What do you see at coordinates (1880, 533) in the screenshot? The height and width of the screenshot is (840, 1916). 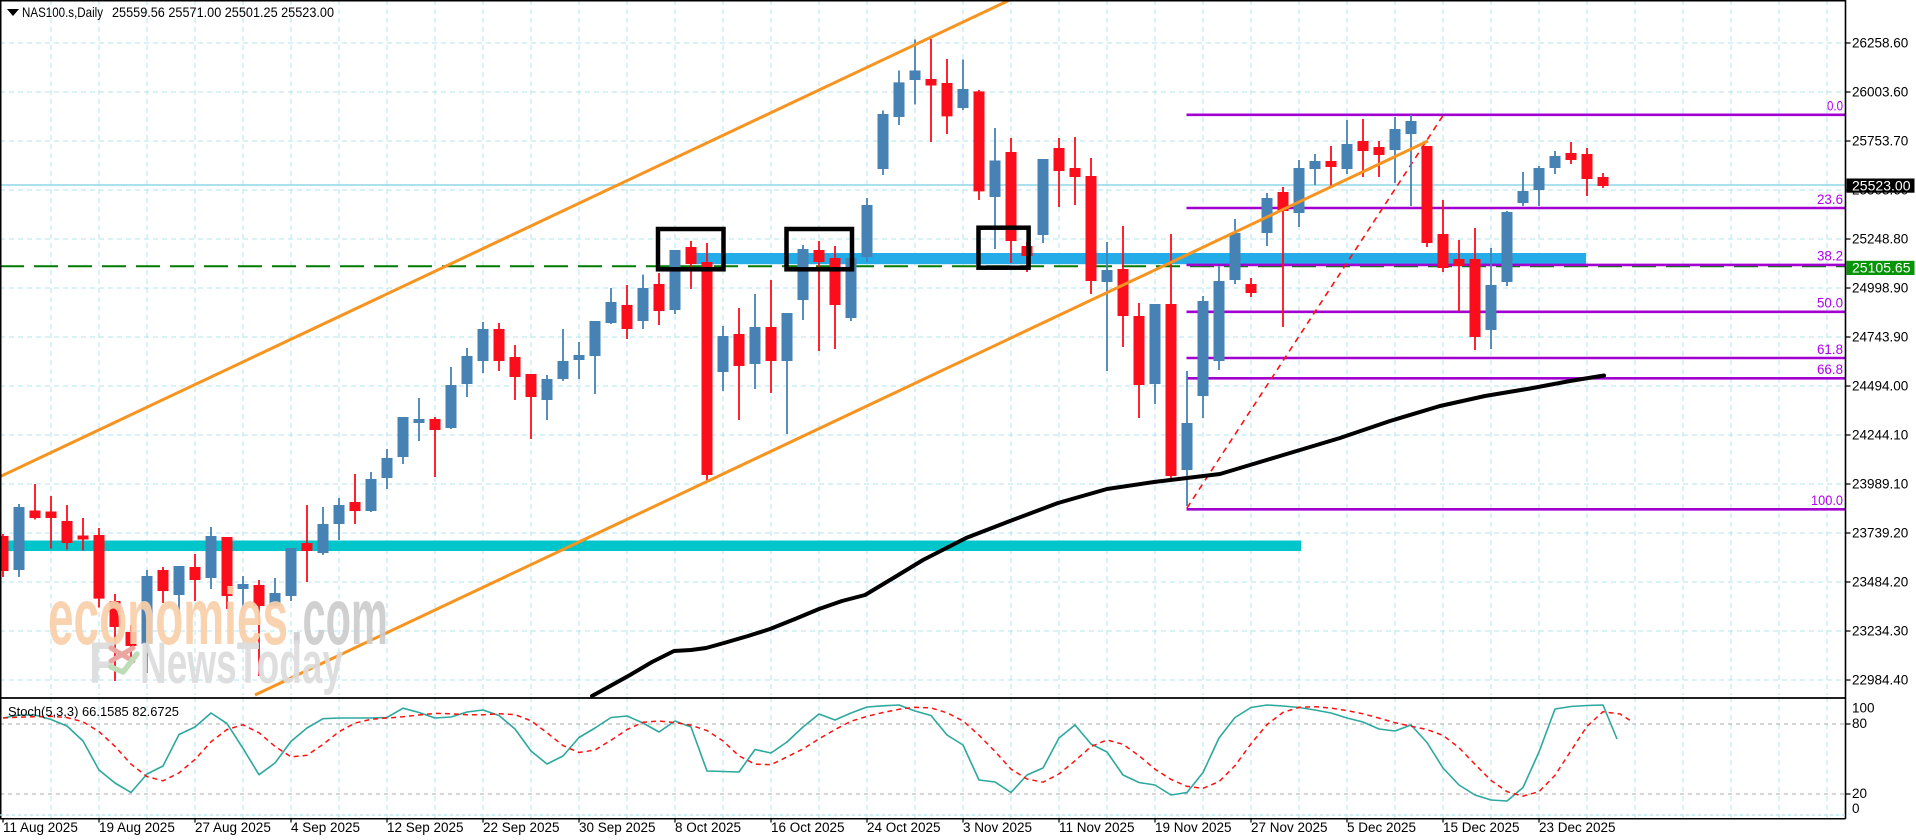 I see `svg-text: 23739.20` at bounding box center [1880, 533].